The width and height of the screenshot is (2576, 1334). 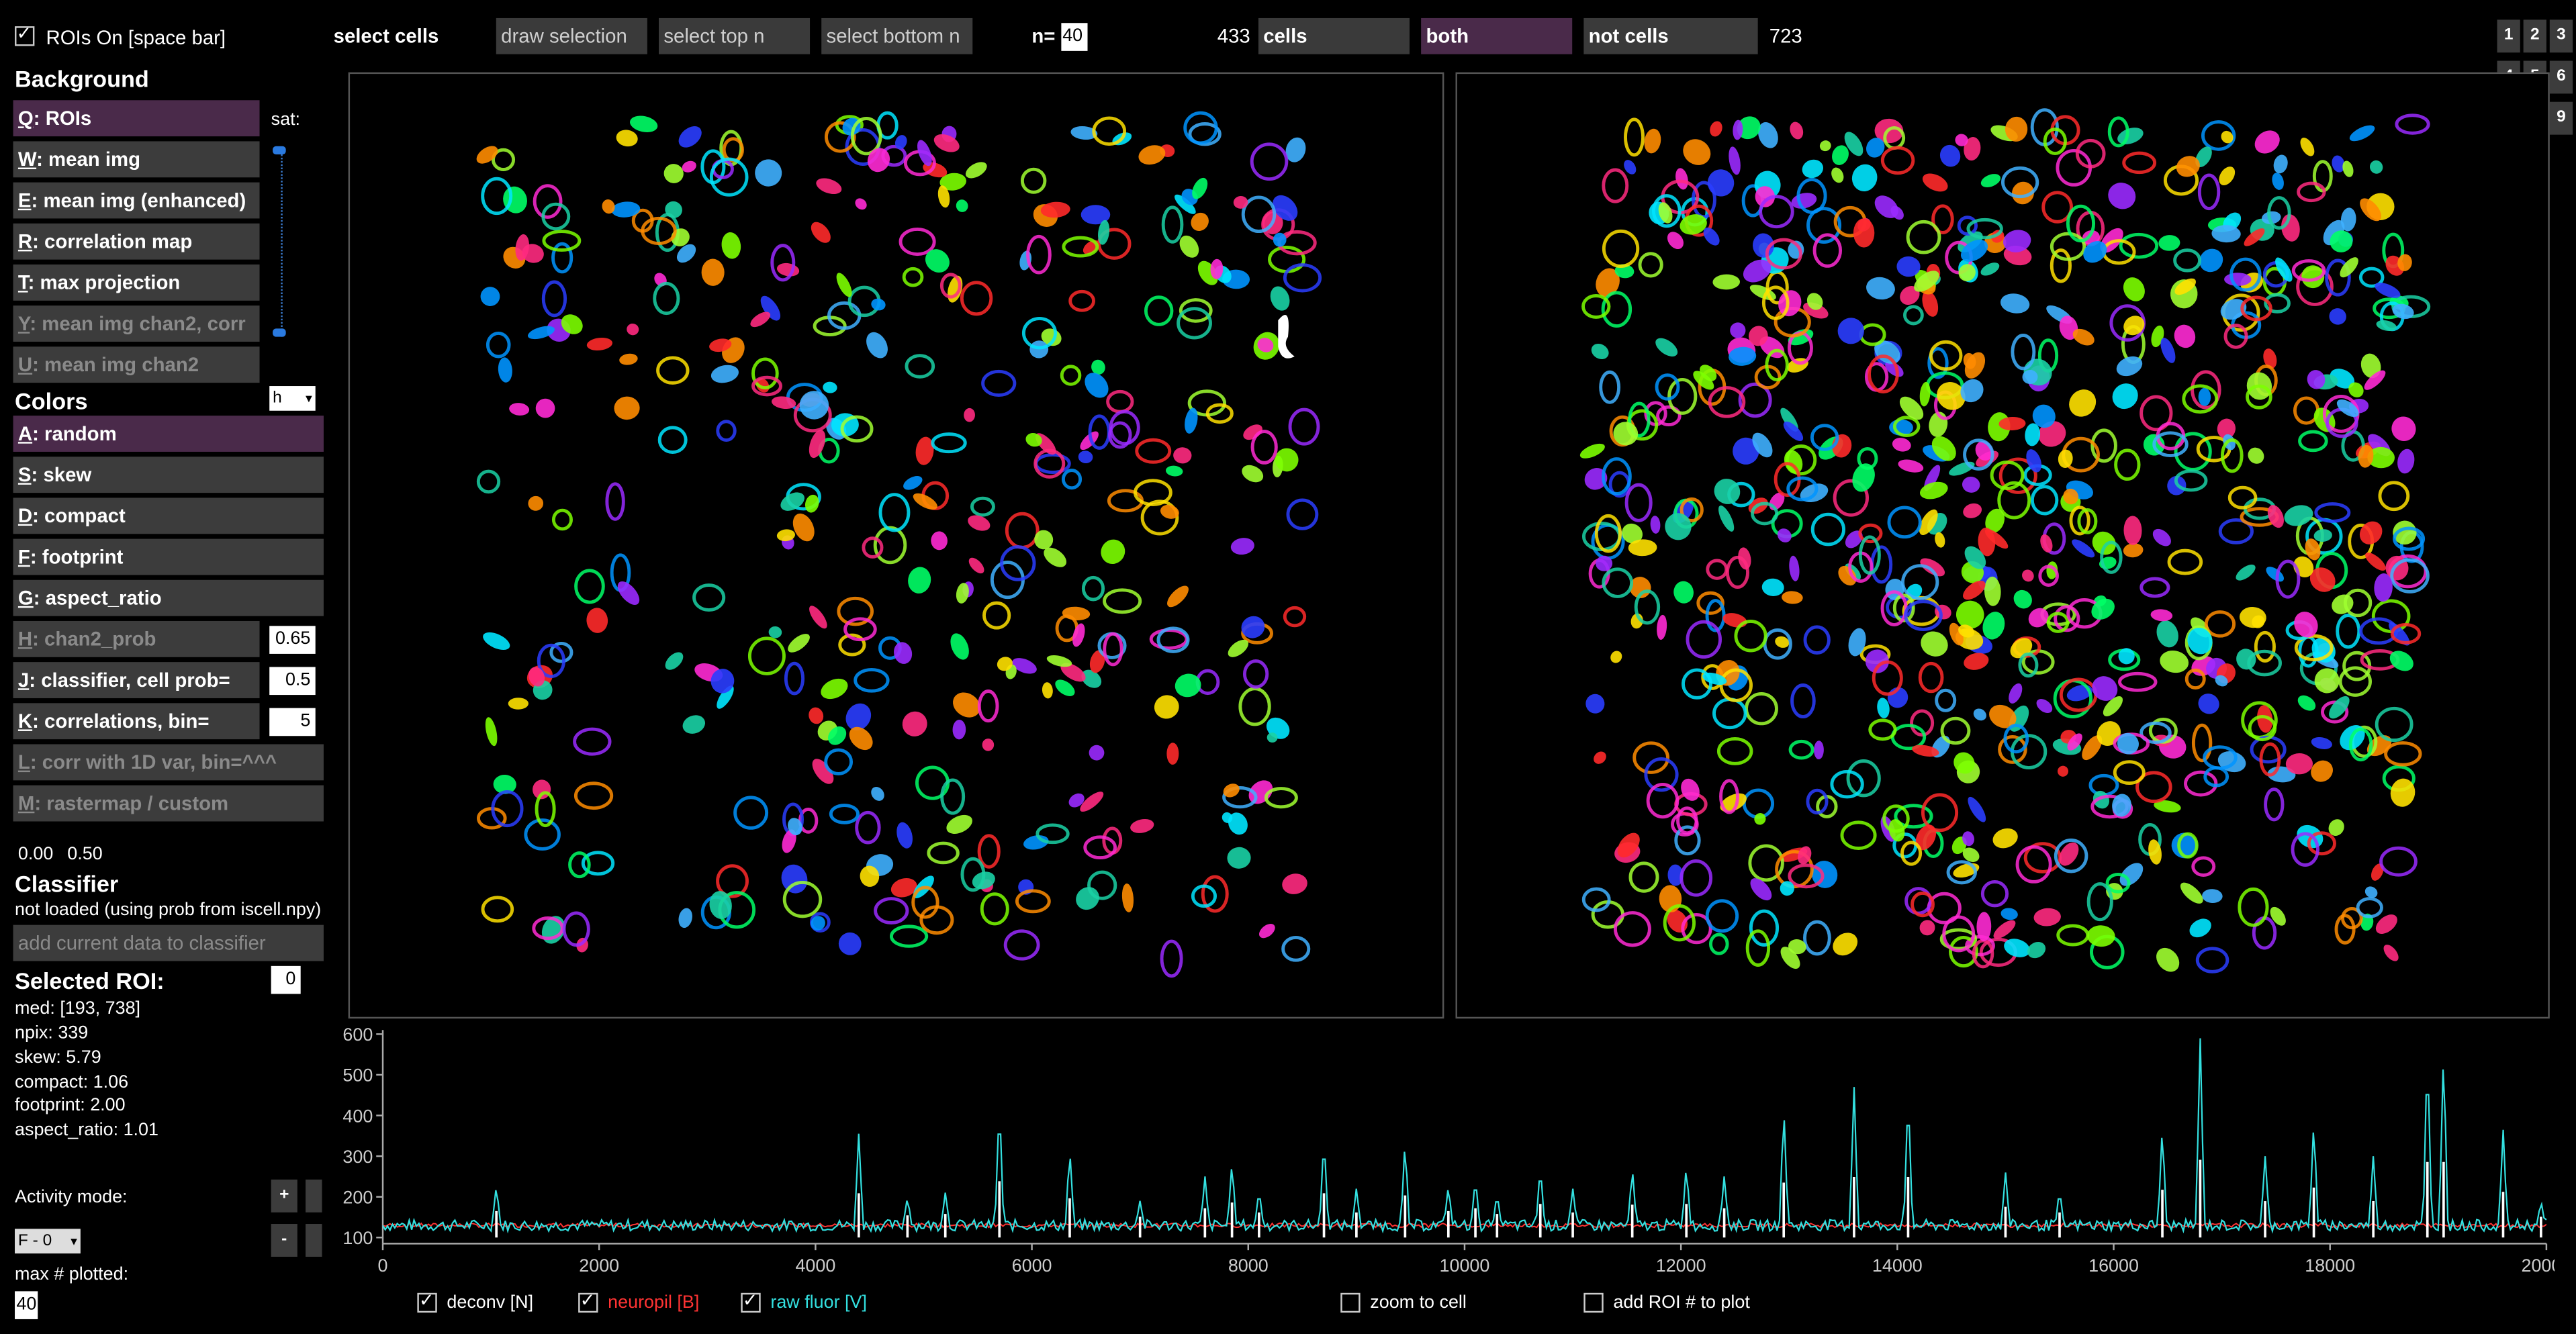 I want to click on add-to-classifier-button: add current data to classifier, so click(x=168, y=942).